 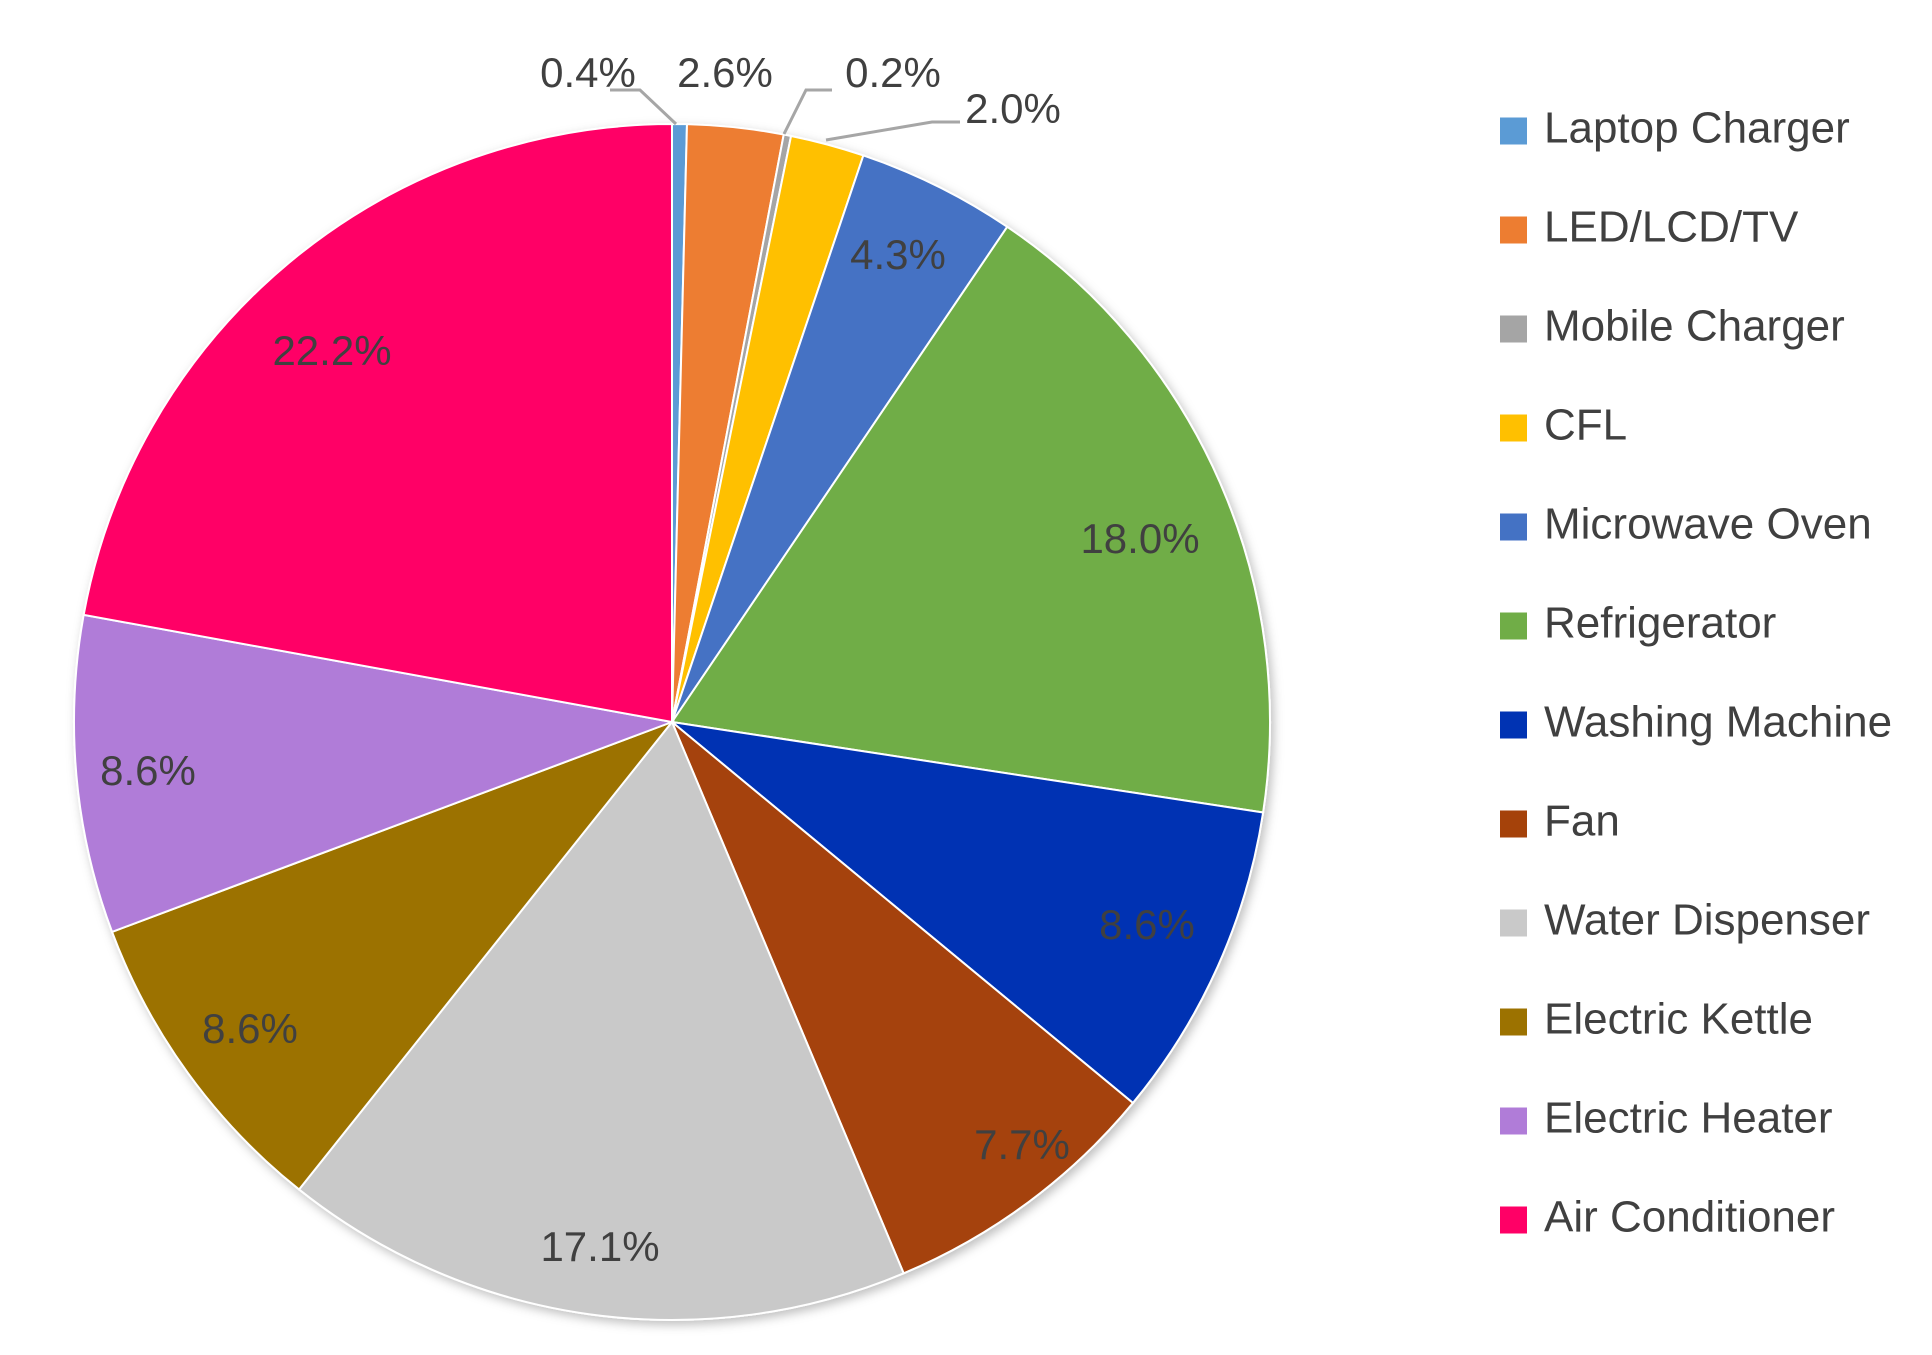 What do you see at coordinates (1022, 1144) in the screenshot?
I see `data-label-fan: 7.7%` at bounding box center [1022, 1144].